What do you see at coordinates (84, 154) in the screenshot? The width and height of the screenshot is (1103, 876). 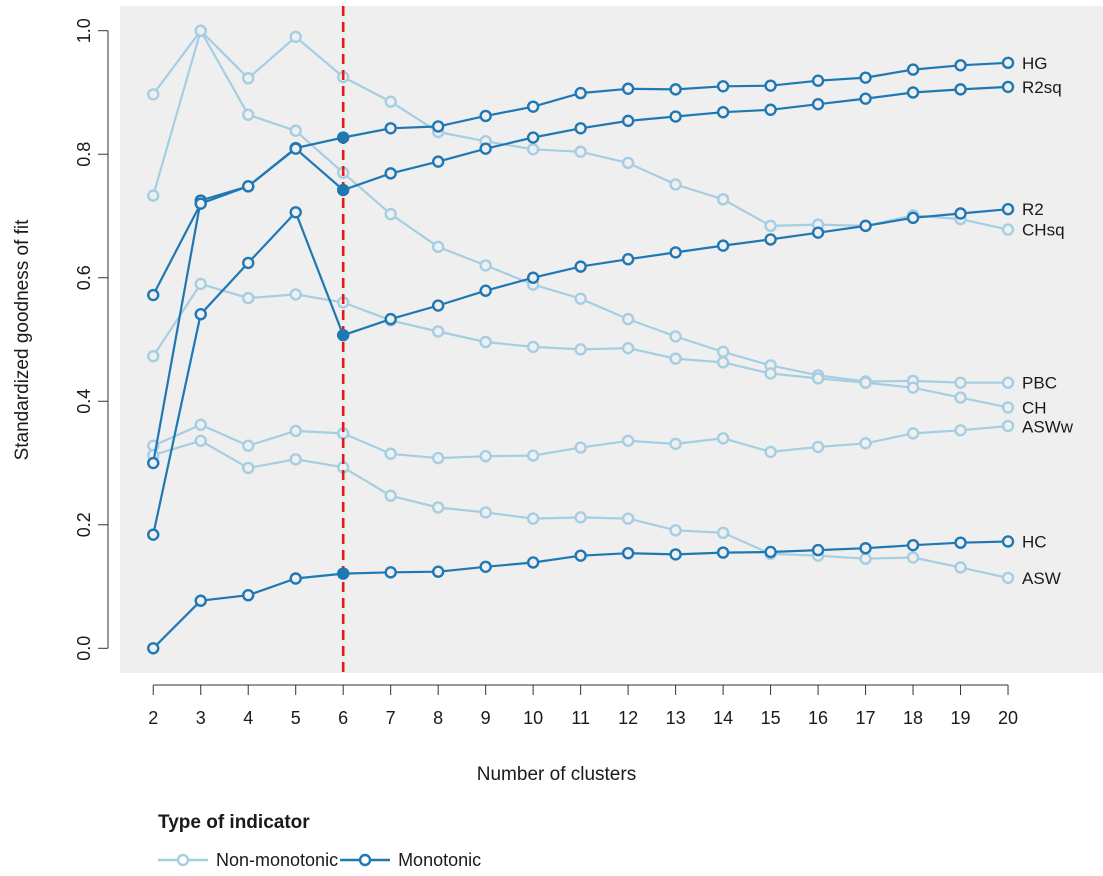 I see `y-tick-label: 0.8` at bounding box center [84, 154].